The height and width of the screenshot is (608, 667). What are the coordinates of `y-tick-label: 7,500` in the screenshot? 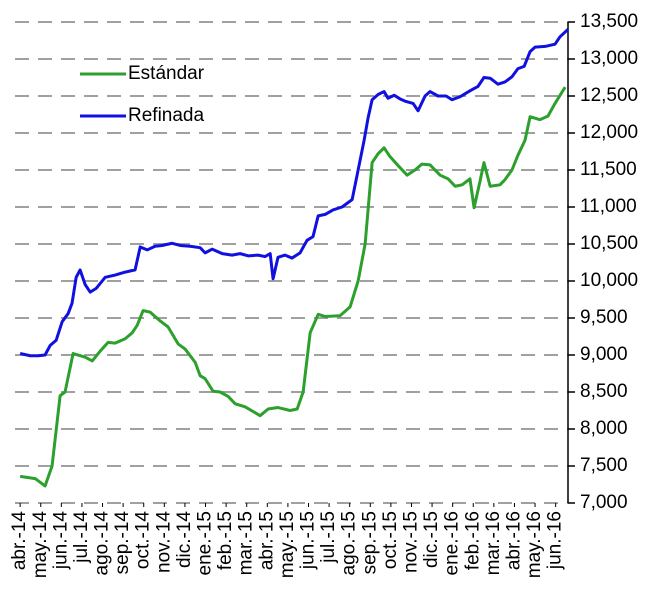 It's located at (604, 465).